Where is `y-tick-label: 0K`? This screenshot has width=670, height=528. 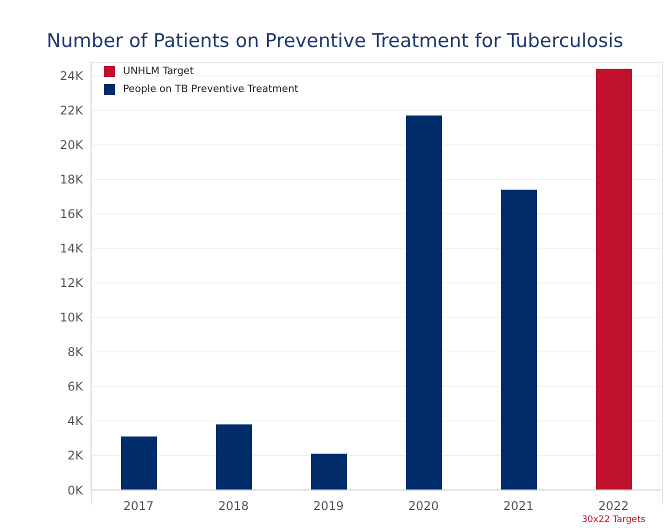 y-tick-label: 0K is located at coordinates (75, 490).